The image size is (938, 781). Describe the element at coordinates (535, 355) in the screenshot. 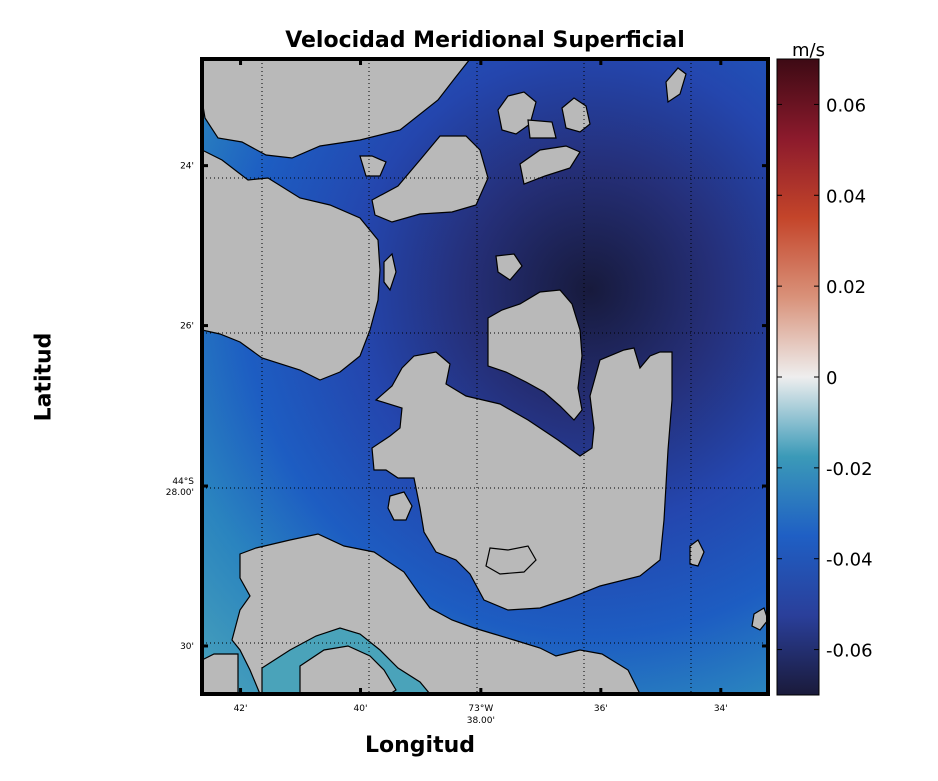

I see `island-central-north` at that location.